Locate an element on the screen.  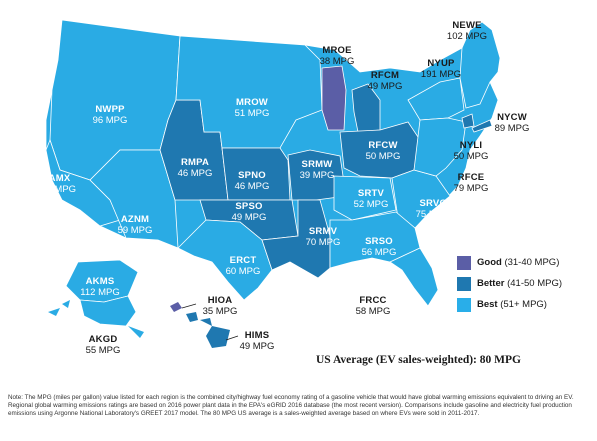
region-mpg: 102 MPG is located at coordinates (467, 36).